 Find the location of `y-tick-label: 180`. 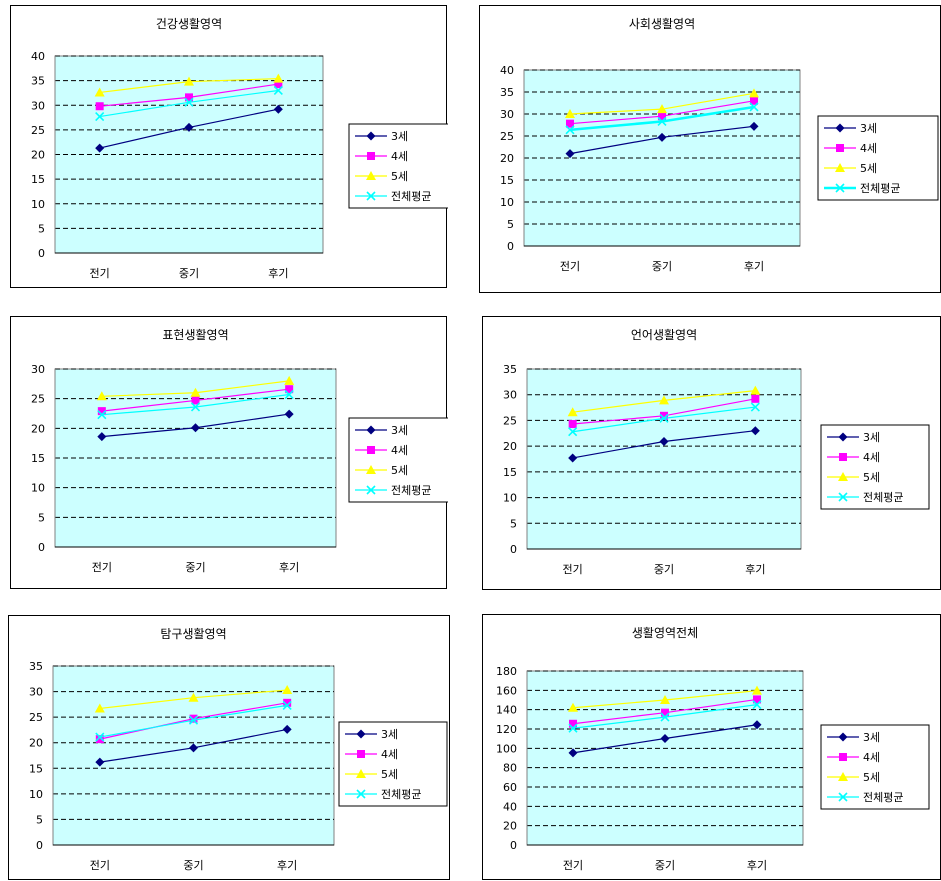

y-tick-label: 180 is located at coordinates (506, 671).